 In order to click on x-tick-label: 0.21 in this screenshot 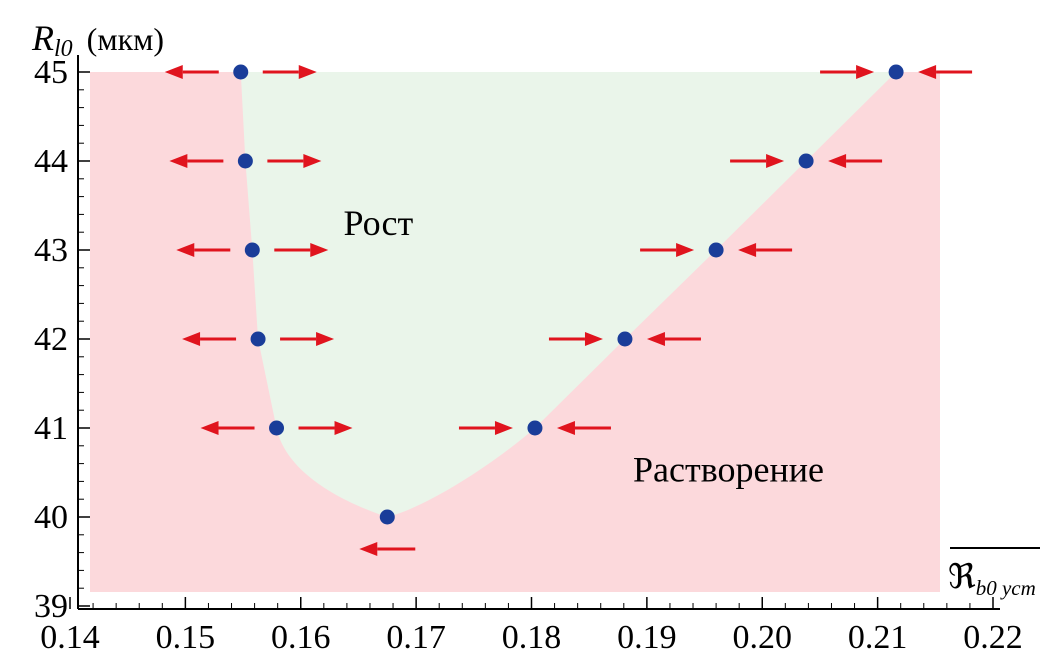, I will do `click(878, 637)`.